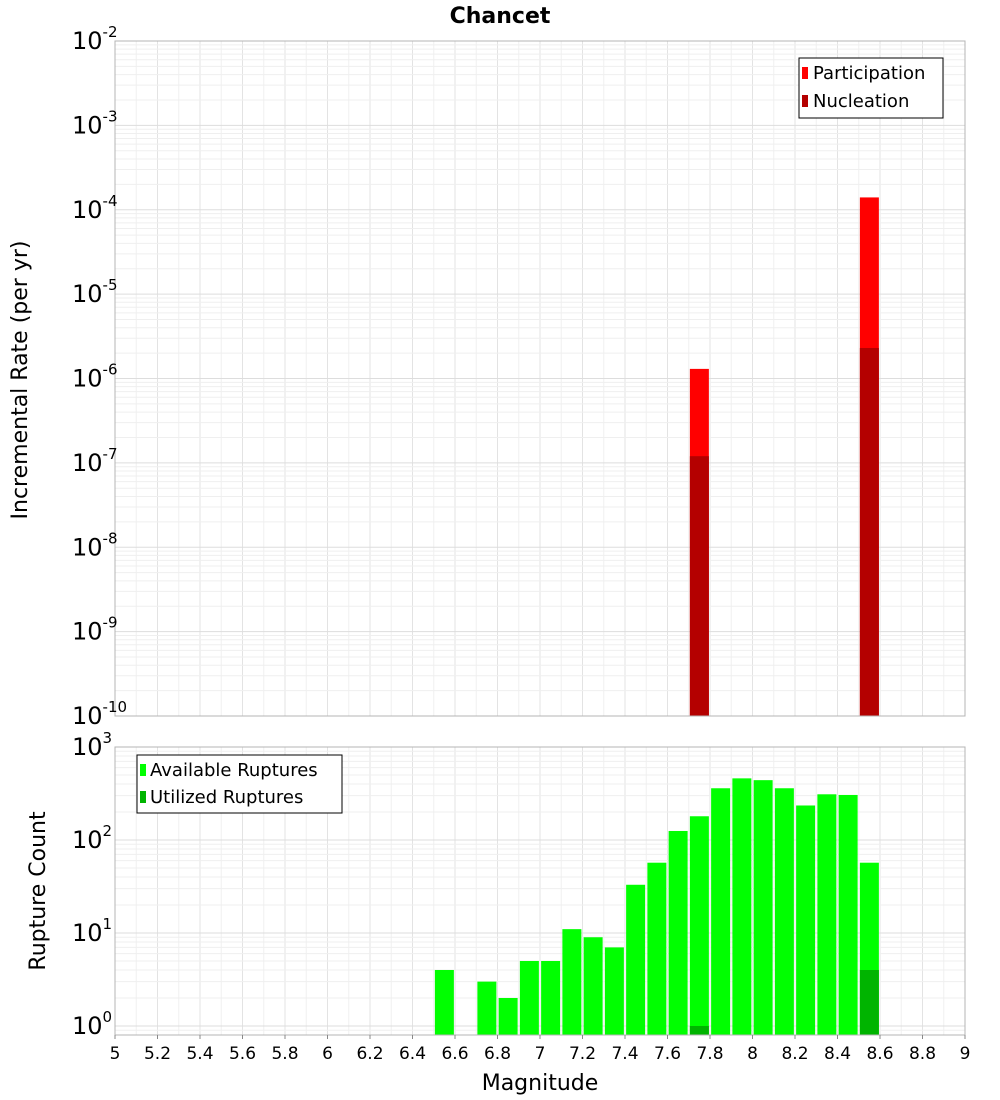  Describe the element at coordinates (92, 884) in the screenshot. I see `count-y-ticks: 10³ 10² 10¹ 10⁰` at that location.